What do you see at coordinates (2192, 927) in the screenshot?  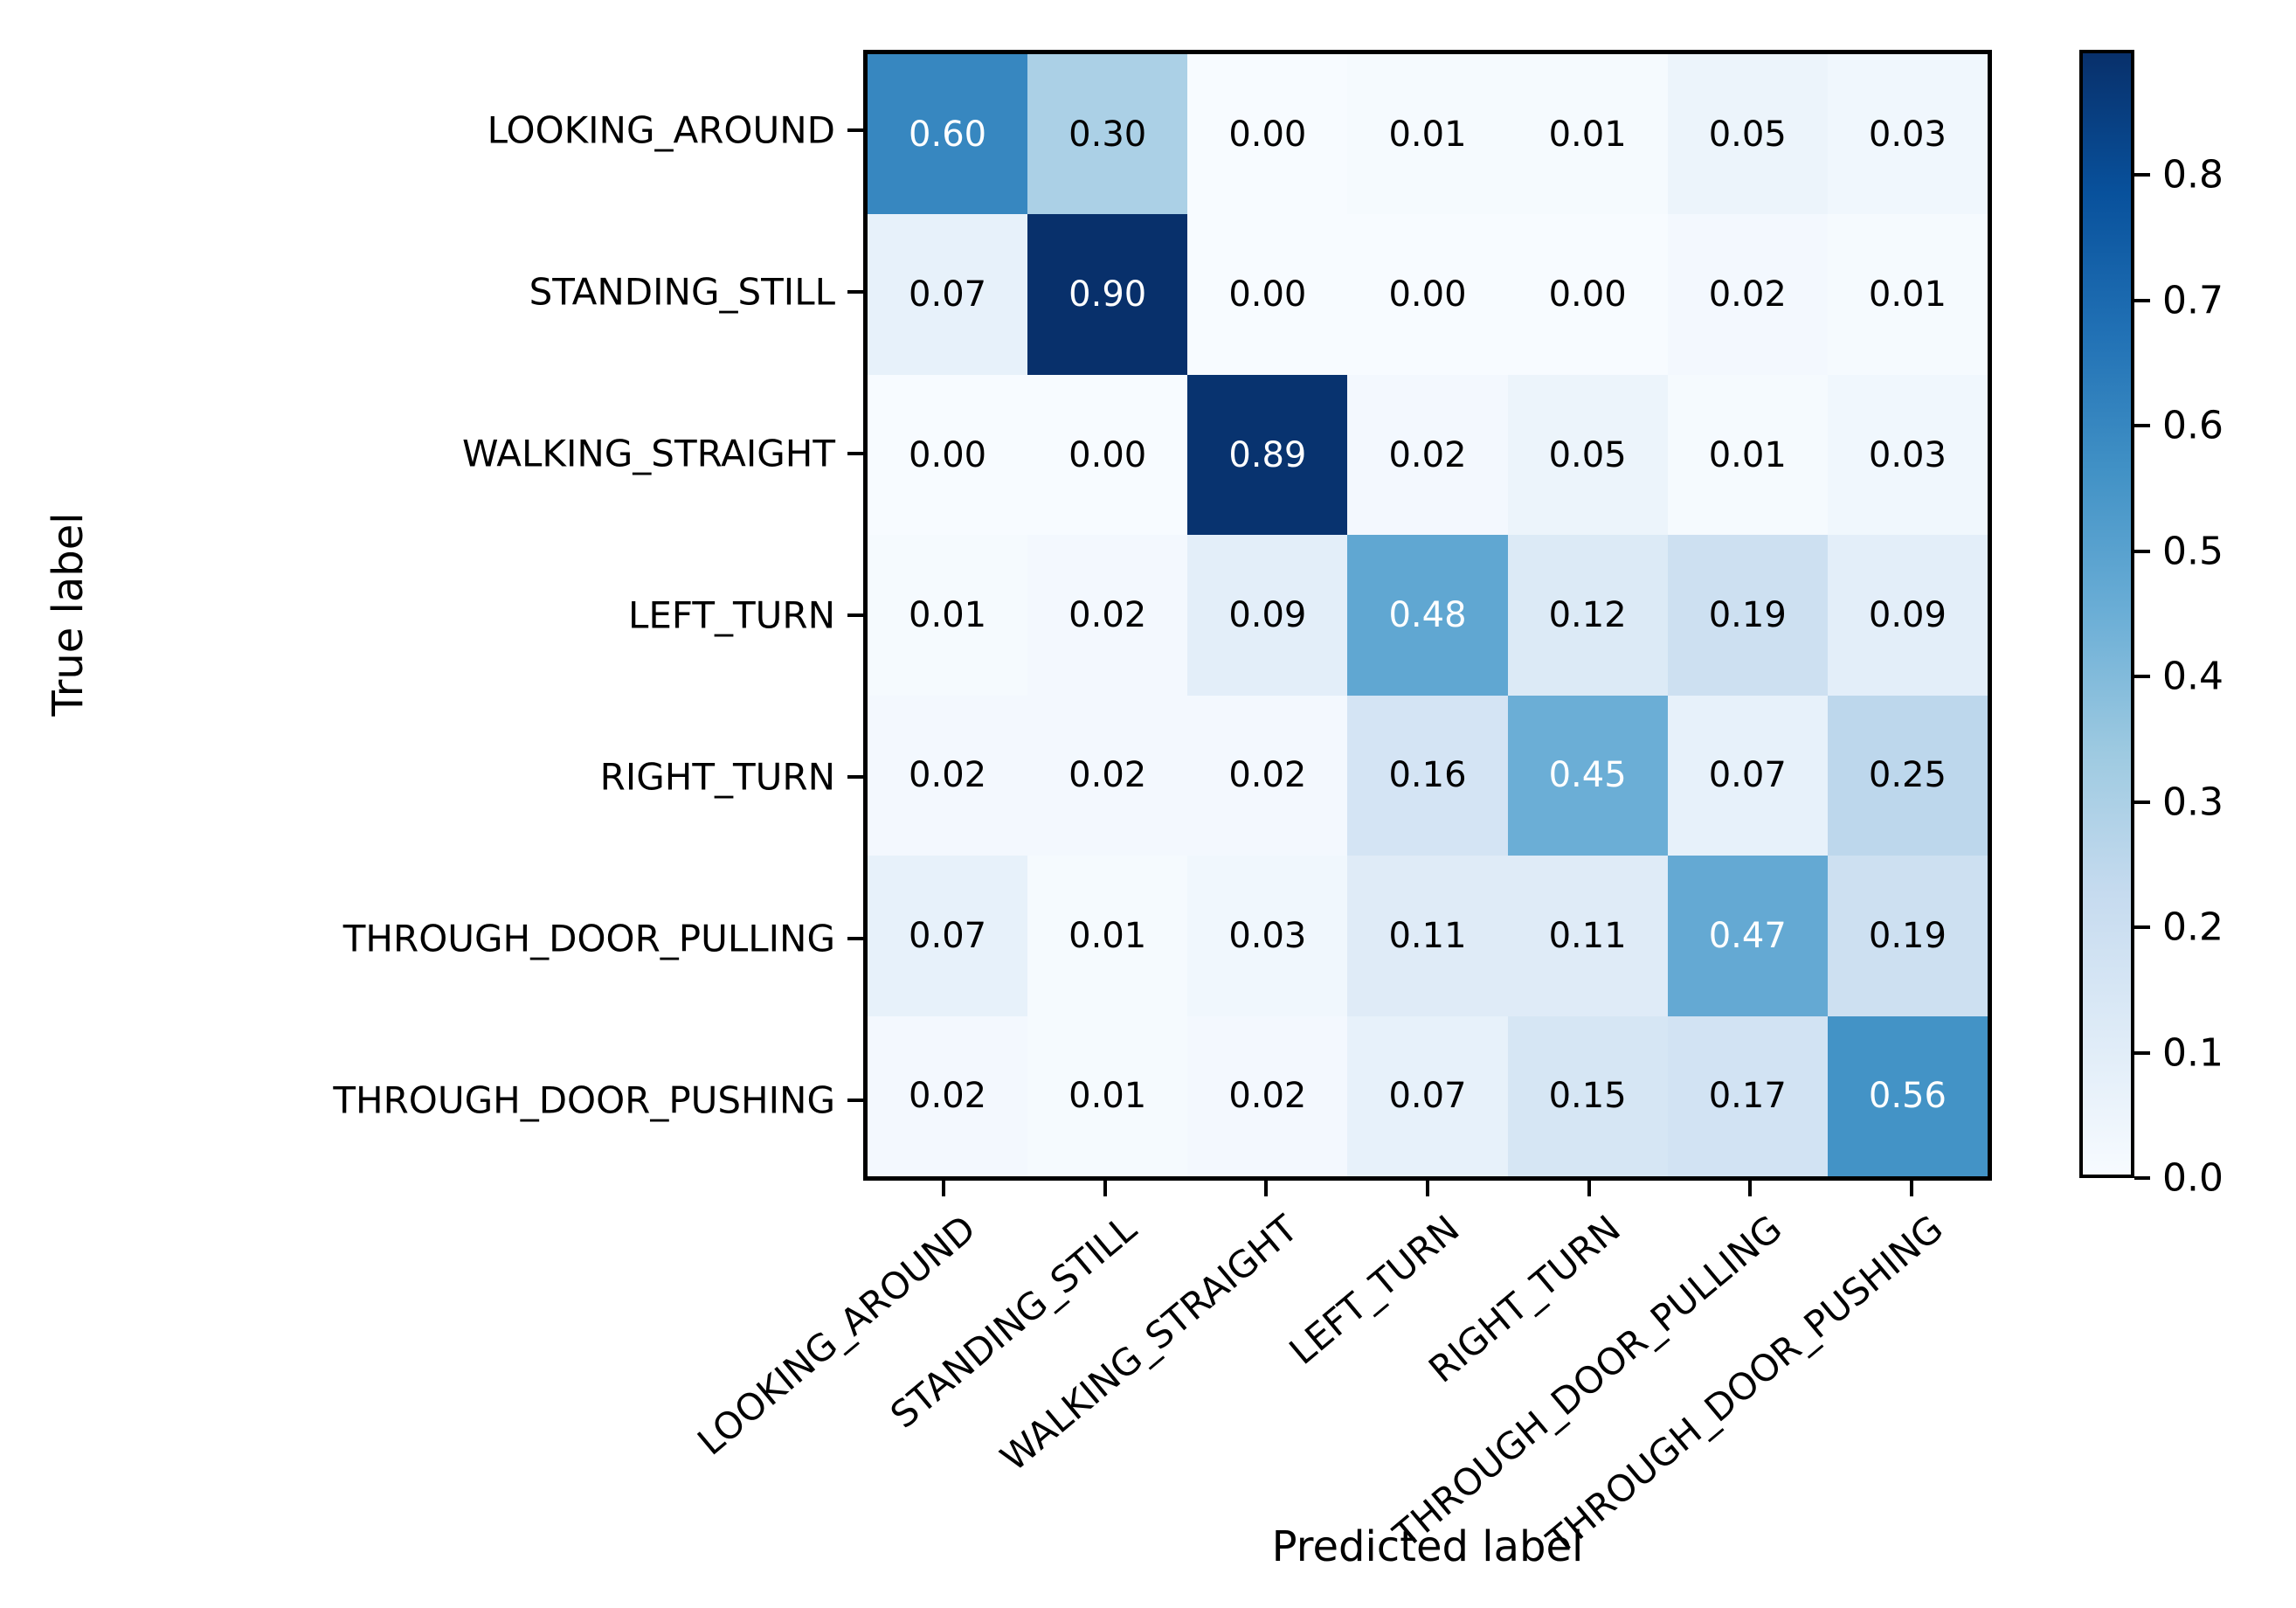 I see `colorbar-tick-label: 0.2` at bounding box center [2192, 927].